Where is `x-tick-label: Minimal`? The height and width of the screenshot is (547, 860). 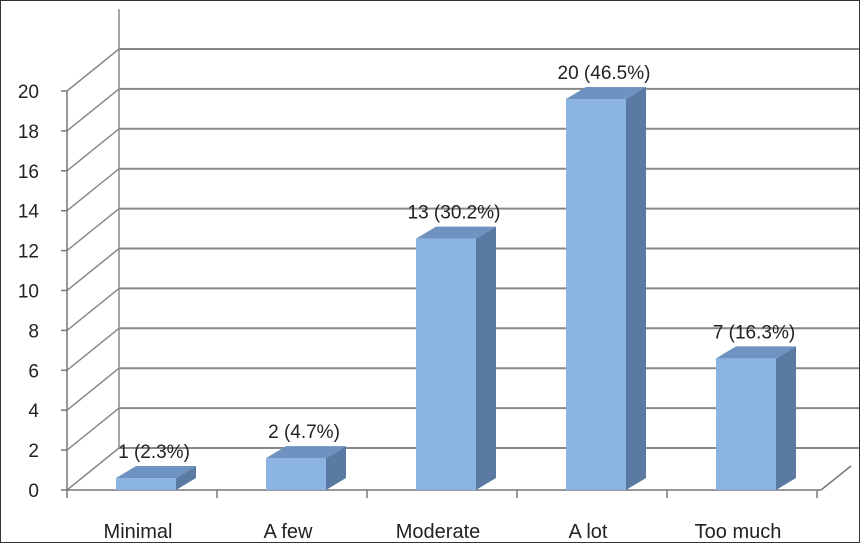 x-tick-label: Minimal is located at coordinates (138, 531).